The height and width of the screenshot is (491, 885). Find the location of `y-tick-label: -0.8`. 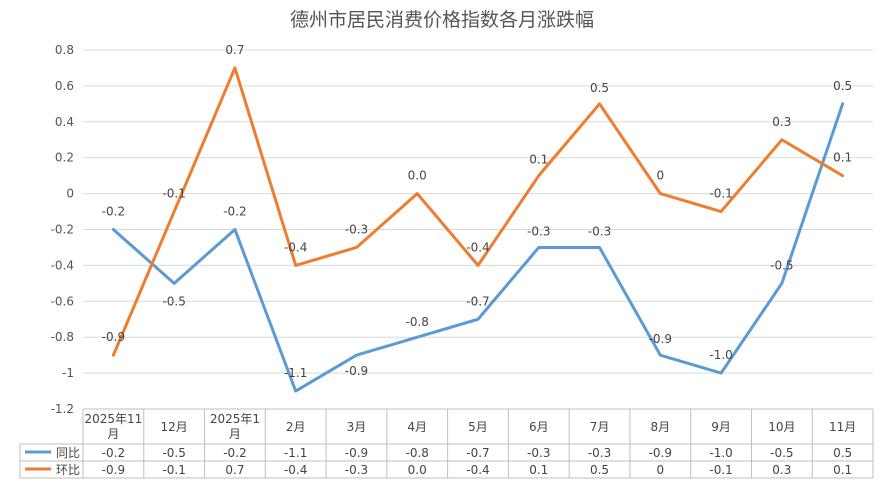

y-tick-label: -0.8 is located at coordinates (62, 337).